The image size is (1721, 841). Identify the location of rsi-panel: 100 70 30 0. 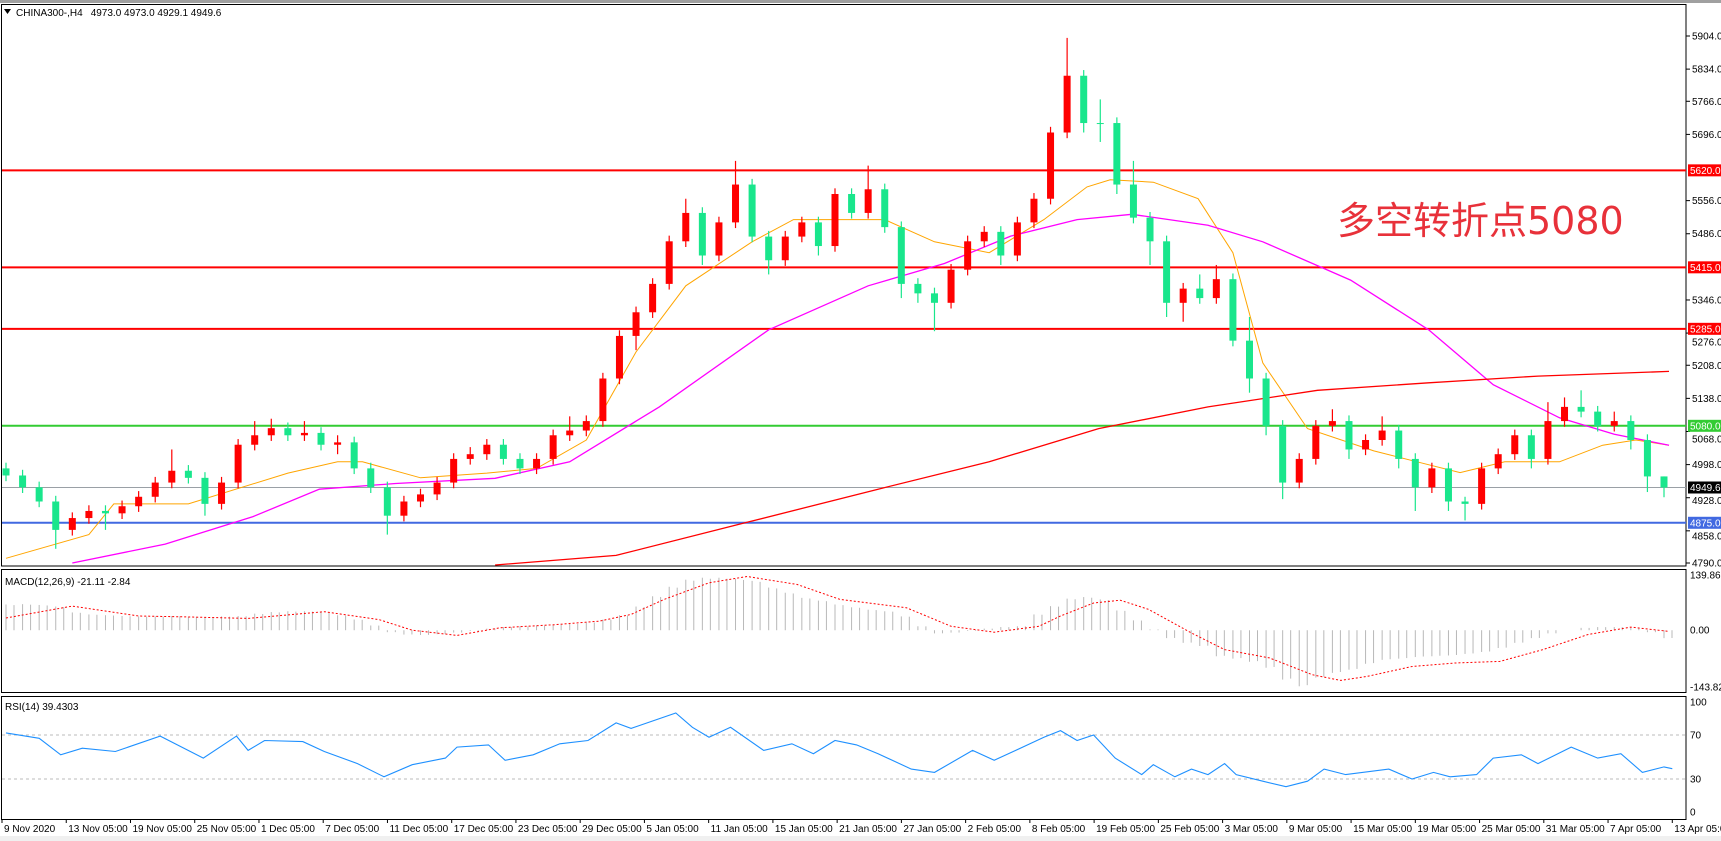
(854, 758).